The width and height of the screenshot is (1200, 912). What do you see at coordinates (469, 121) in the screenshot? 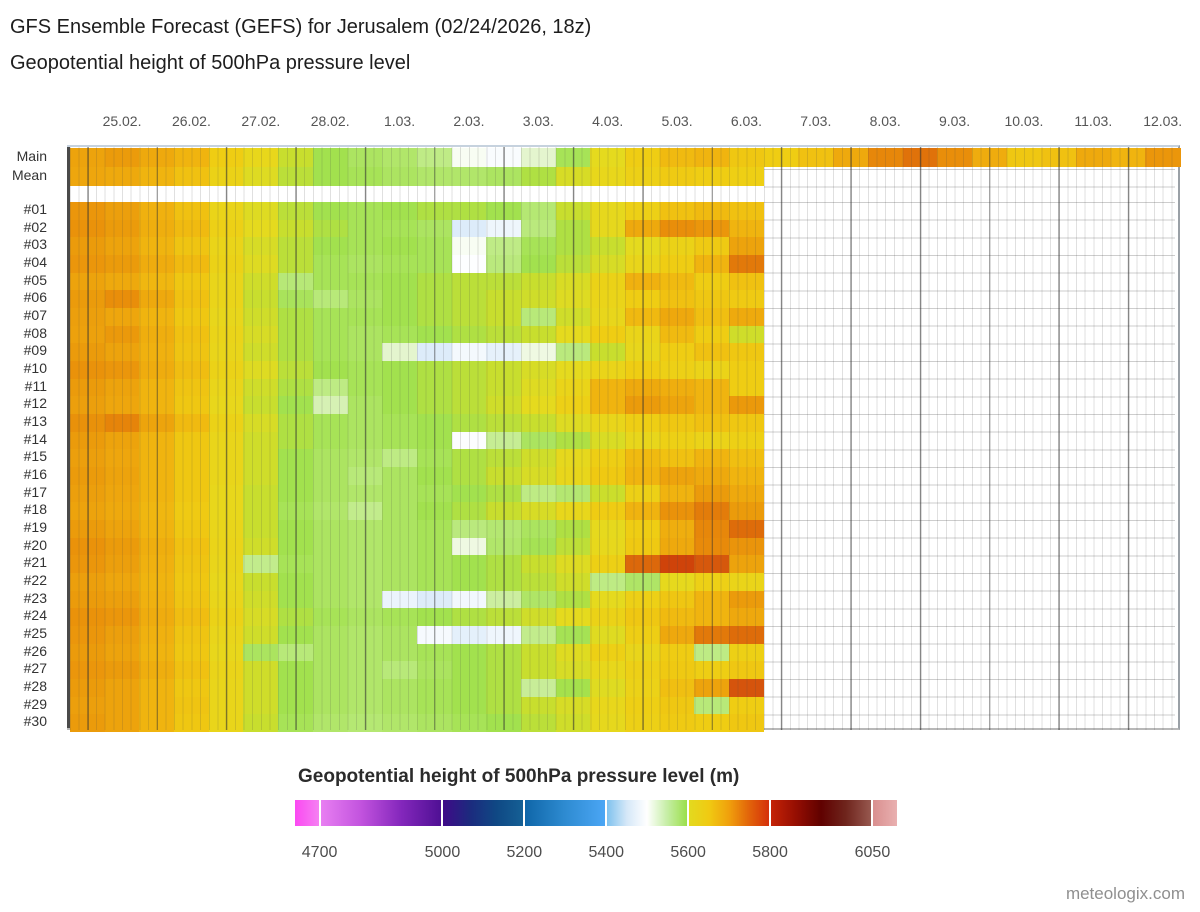
I see `x-axis-date-label: 2.03.` at bounding box center [469, 121].